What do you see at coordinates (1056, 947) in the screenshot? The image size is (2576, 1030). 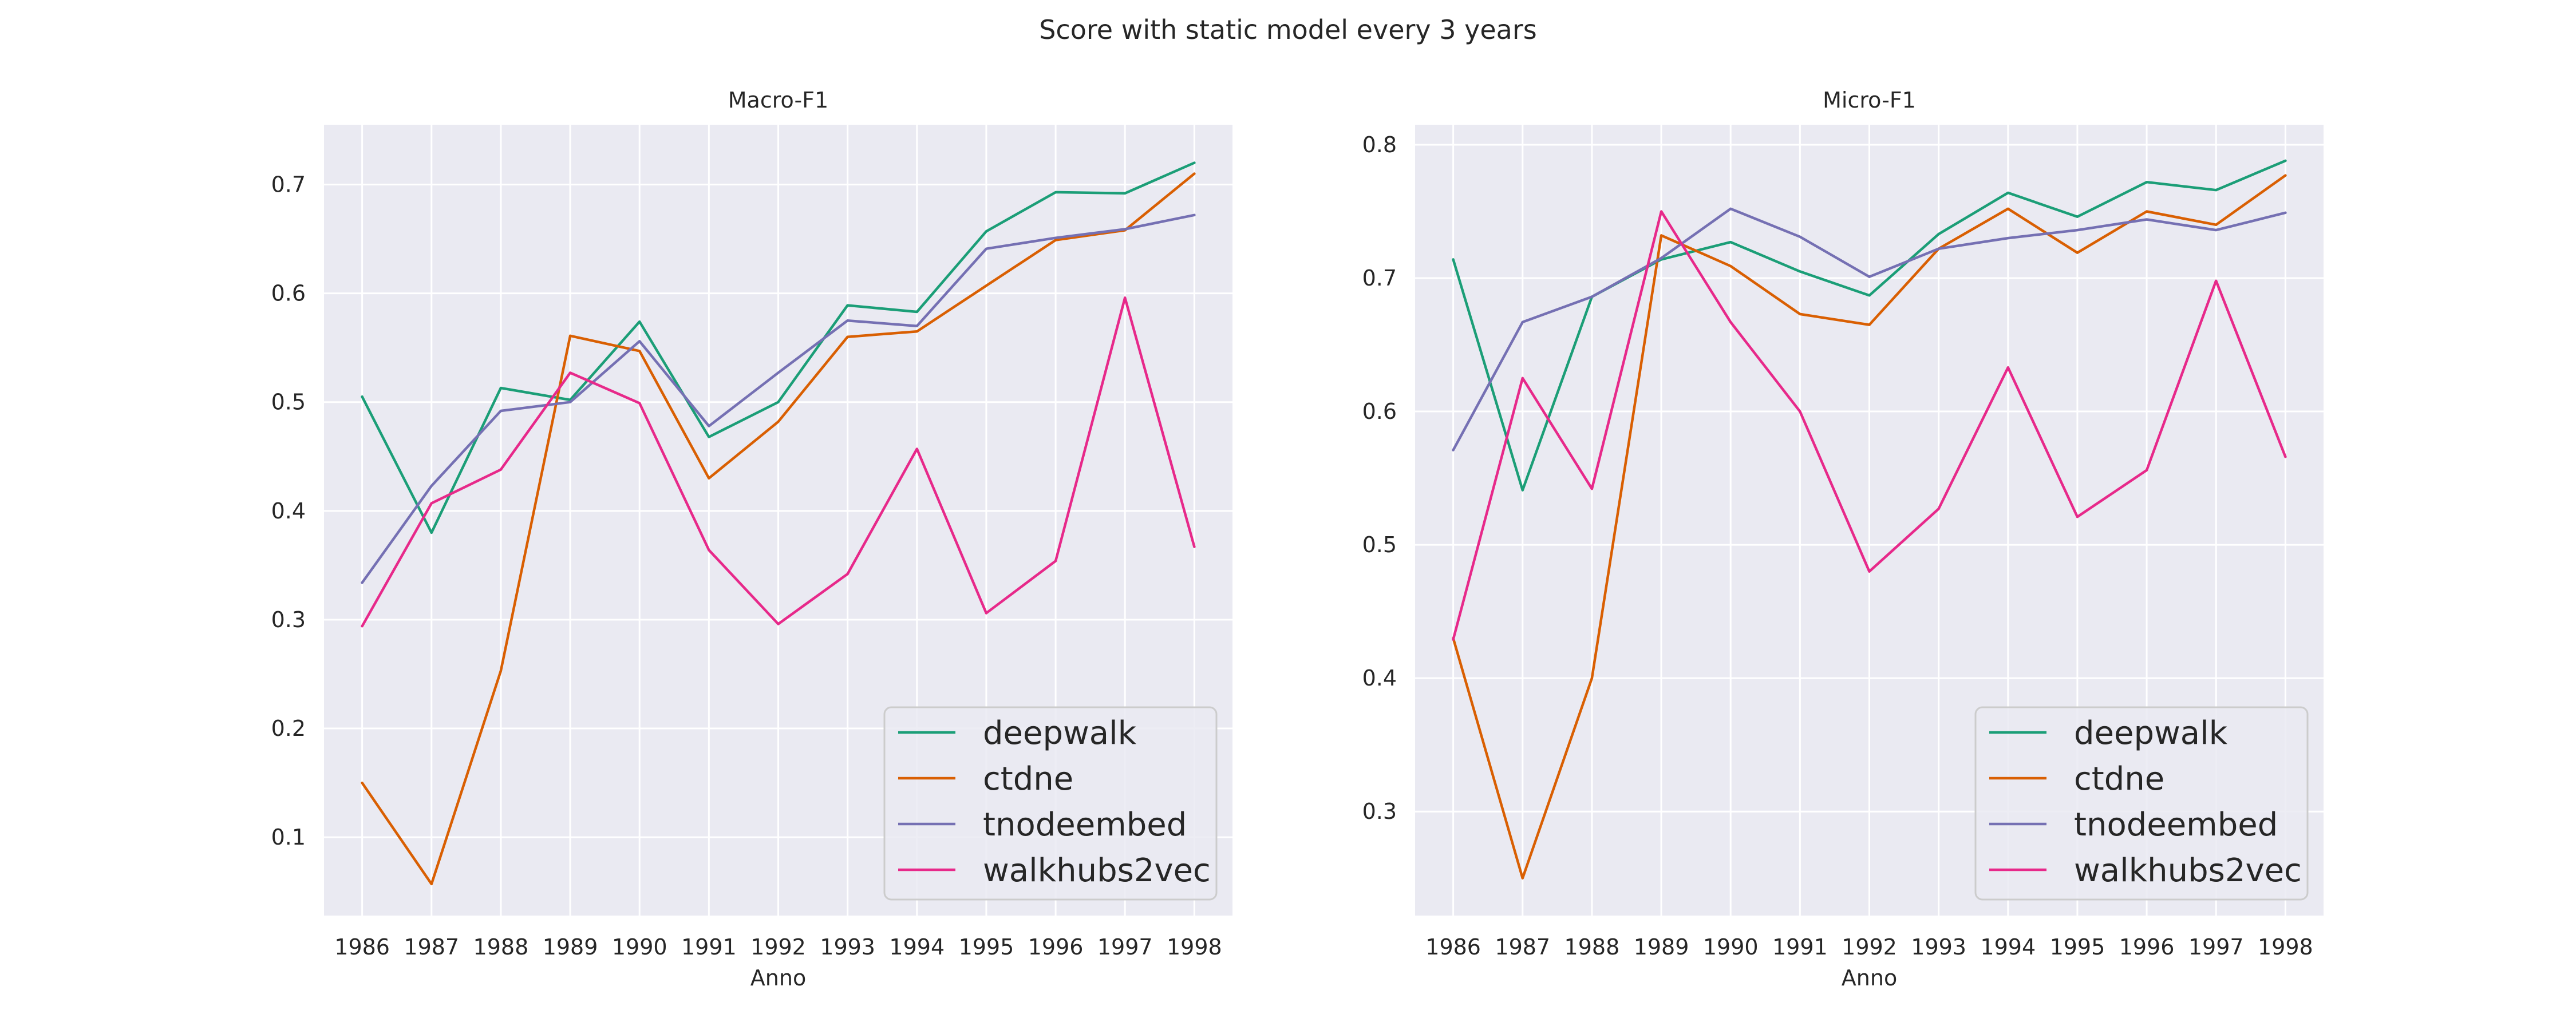 I see `macro-f1-x-tick-label: 1996` at bounding box center [1056, 947].